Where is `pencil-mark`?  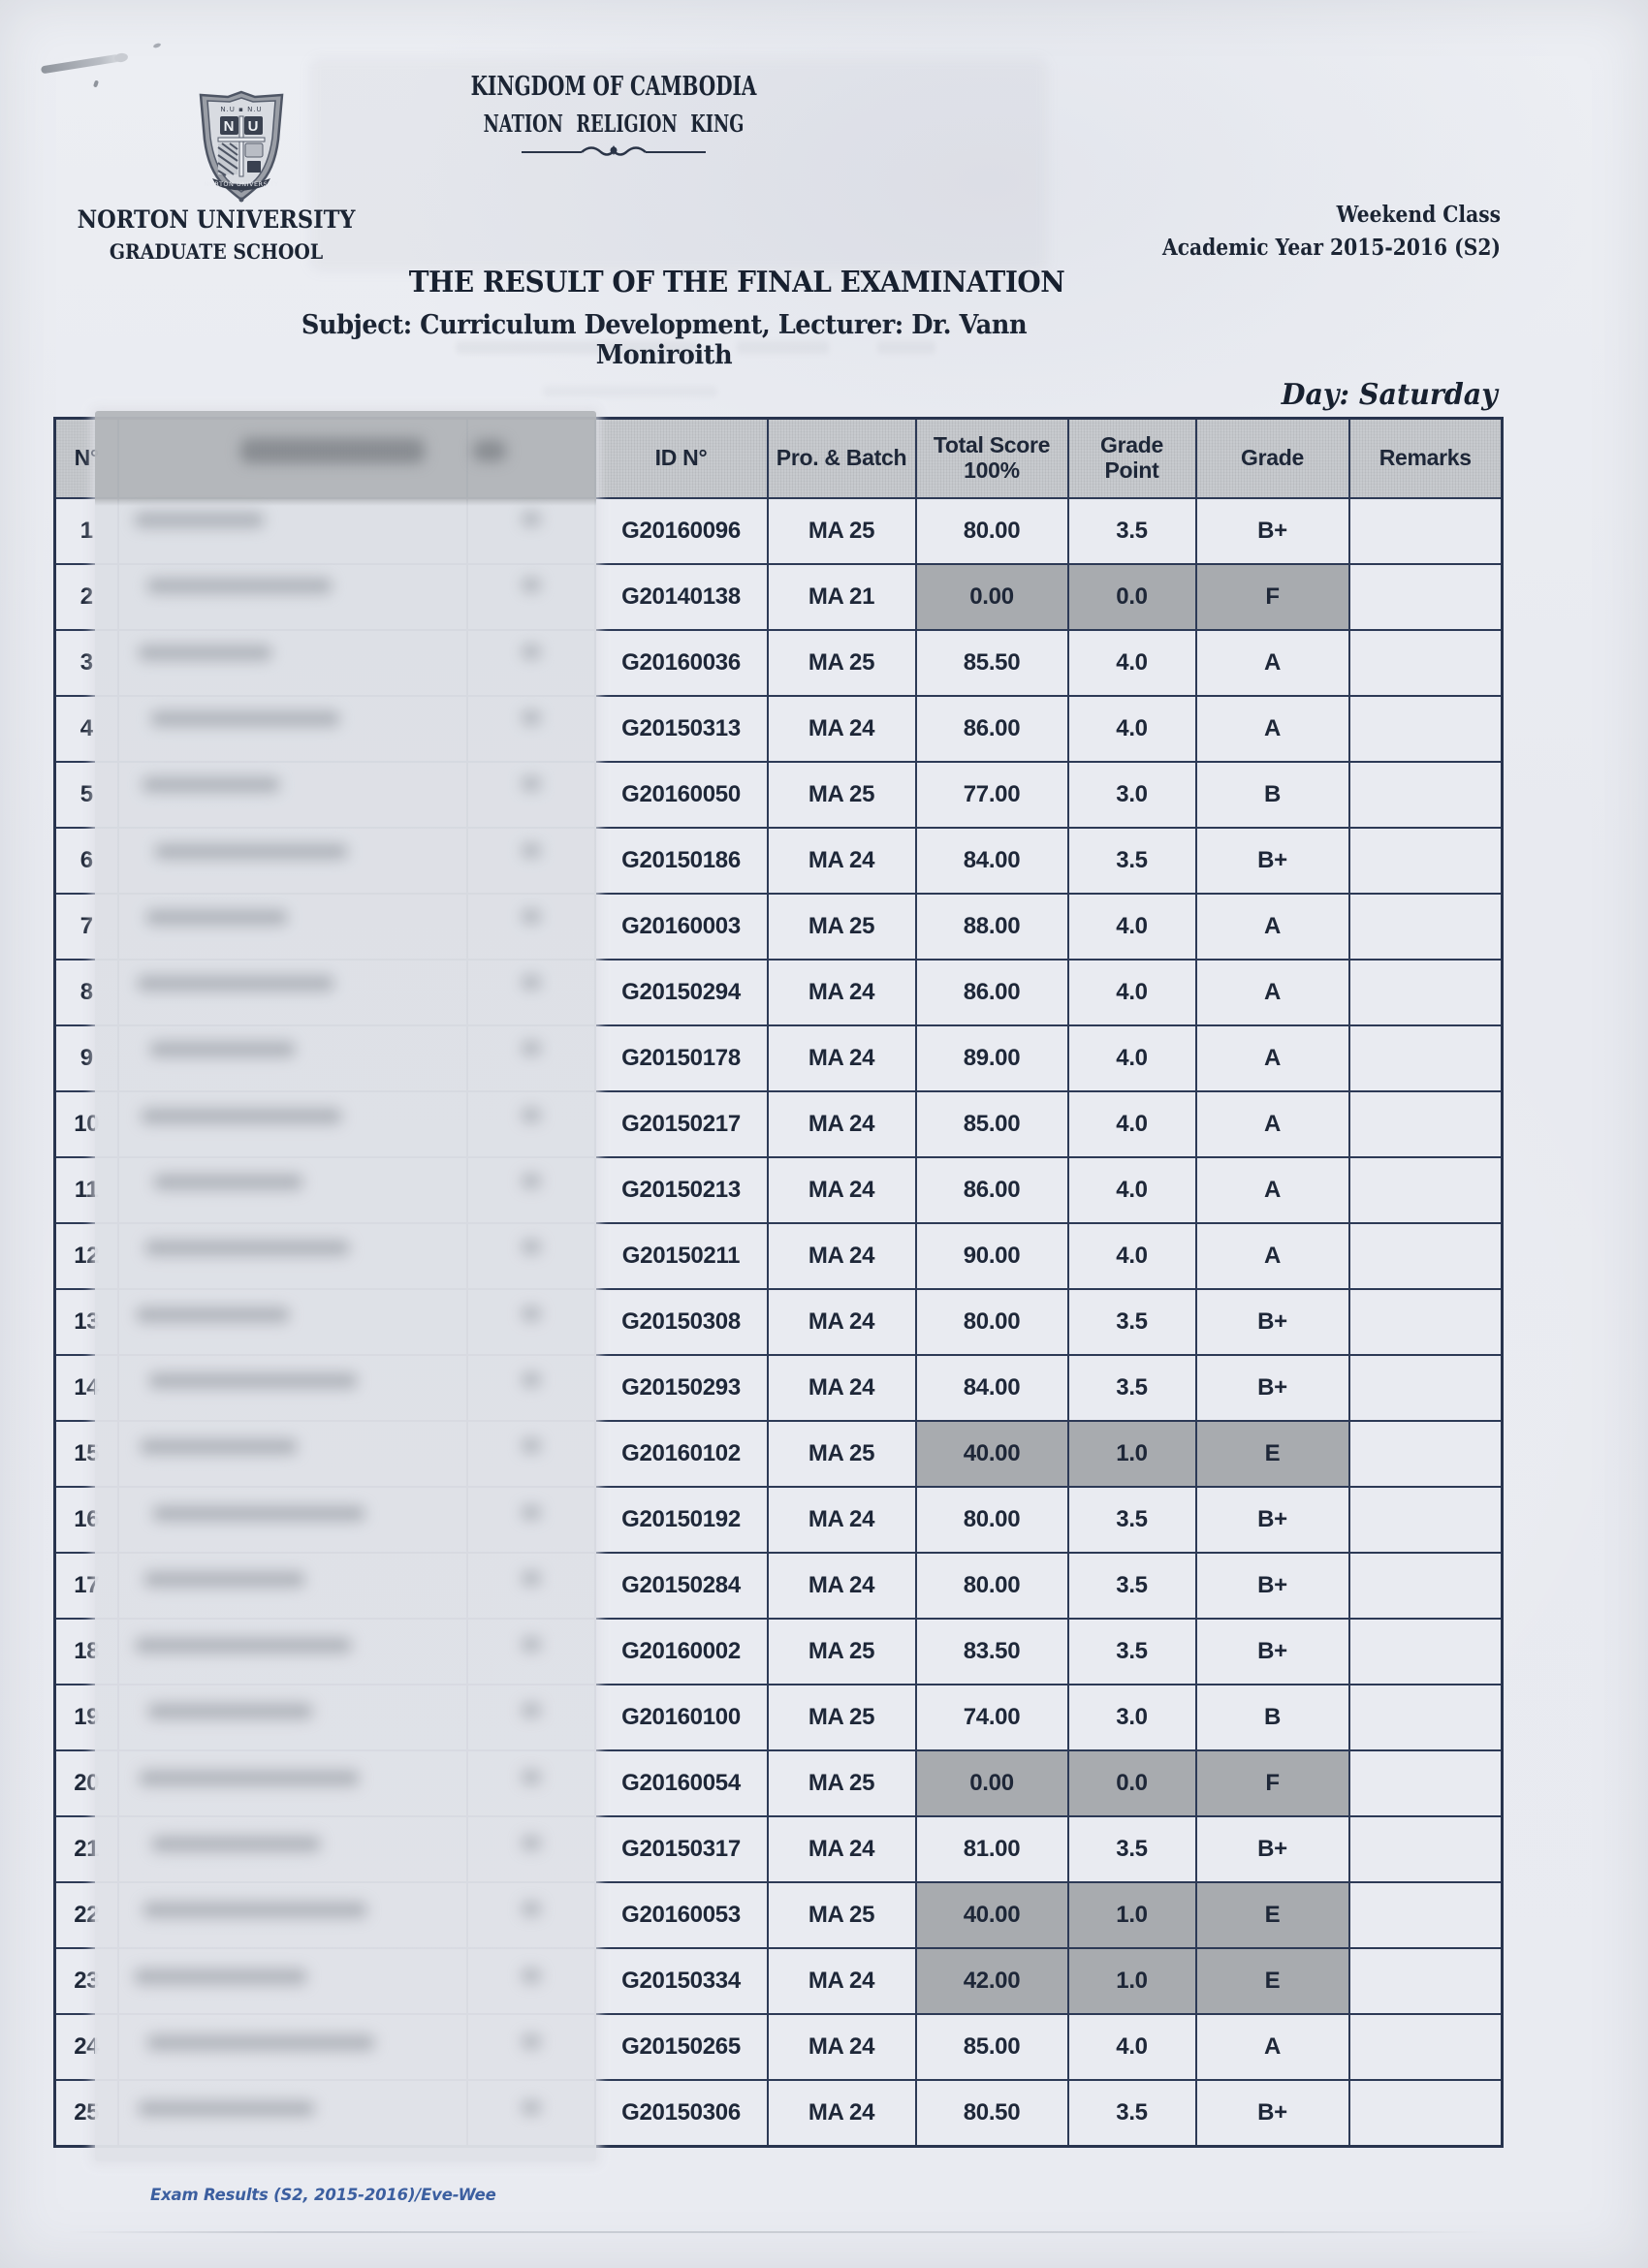
pencil-mark is located at coordinates (80, 64).